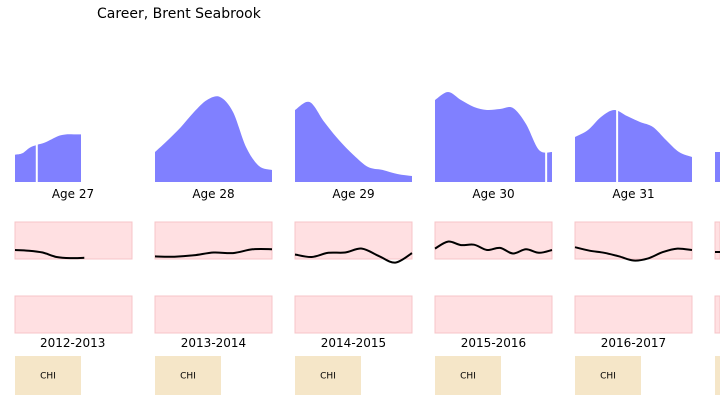 The height and width of the screenshot is (405, 720). What do you see at coordinates (353, 194) in the screenshot?
I see `age-label: Age 29` at bounding box center [353, 194].